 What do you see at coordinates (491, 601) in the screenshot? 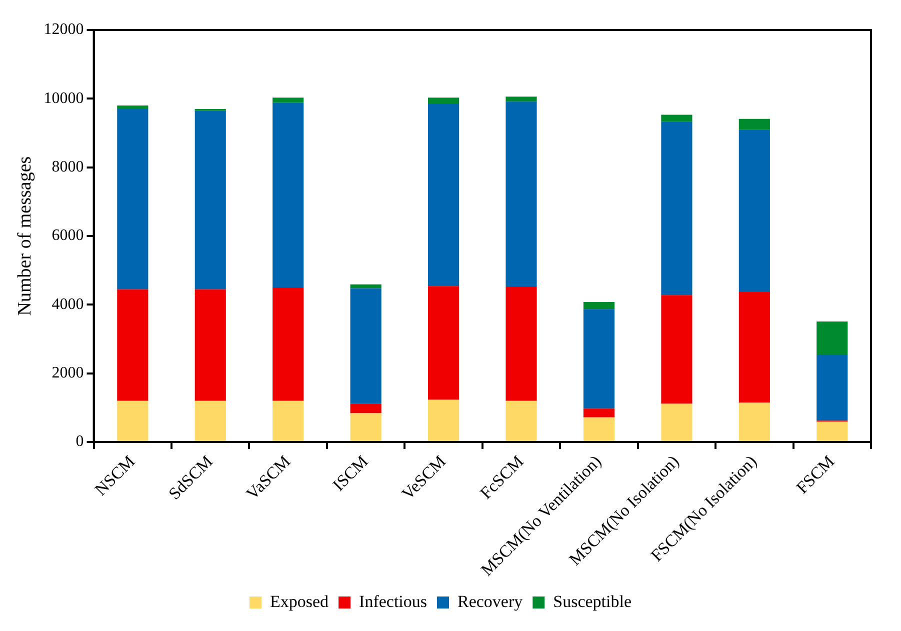
I see `legend-label: Recovery` at bounding box center [491, 601].